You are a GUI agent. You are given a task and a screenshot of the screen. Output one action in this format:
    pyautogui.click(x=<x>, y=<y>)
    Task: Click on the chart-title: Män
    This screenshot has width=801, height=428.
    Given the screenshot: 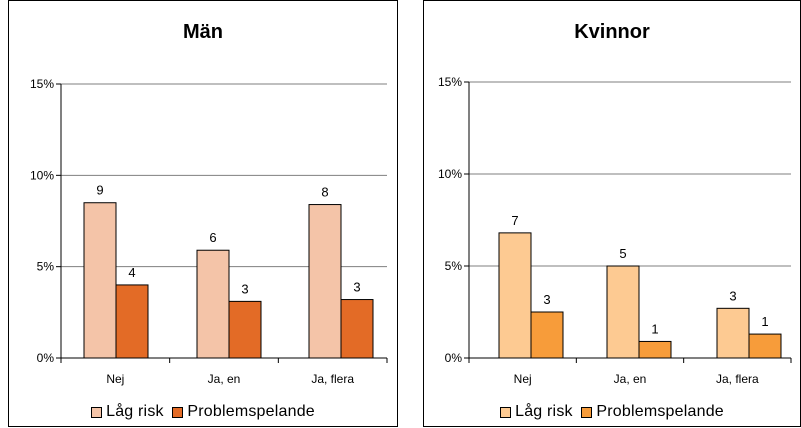 What is the action you would take?
    pyautogui.click(x=203, y=32)
    